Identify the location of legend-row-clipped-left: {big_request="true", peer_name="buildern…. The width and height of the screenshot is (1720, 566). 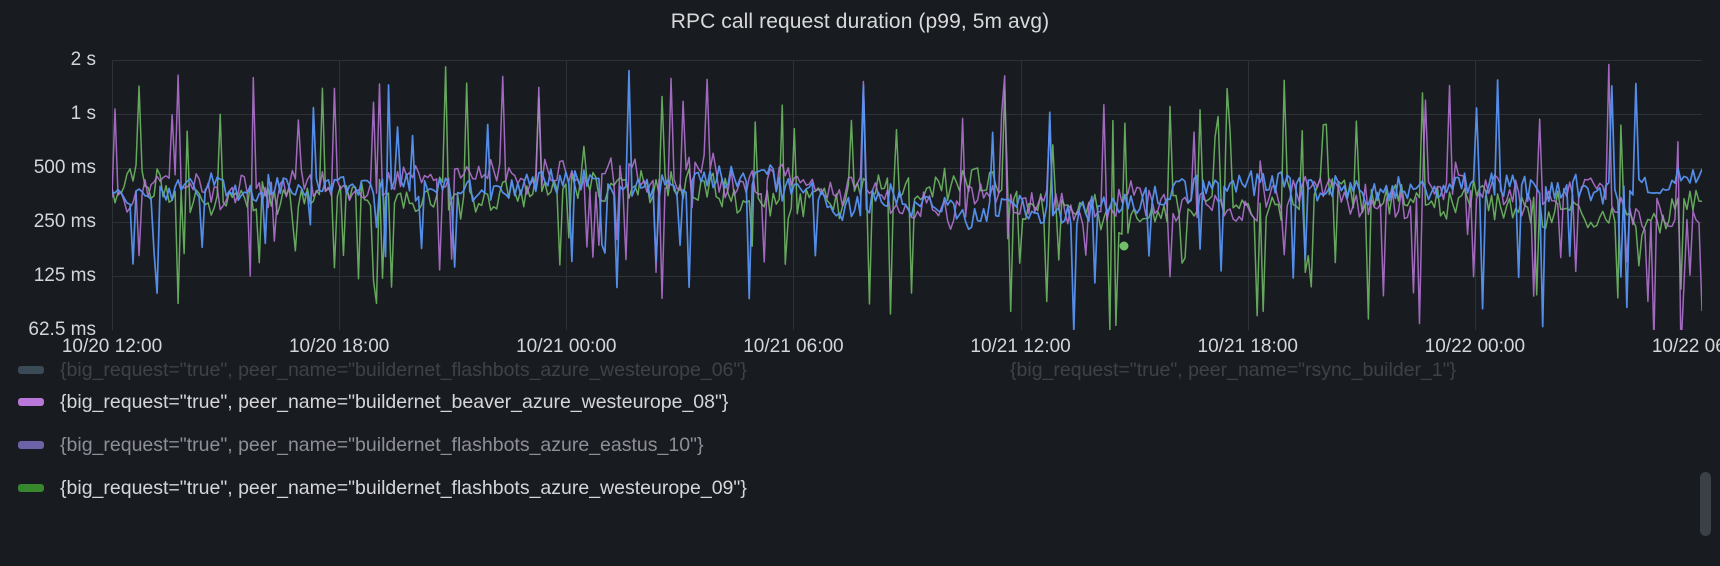
(382, 373).